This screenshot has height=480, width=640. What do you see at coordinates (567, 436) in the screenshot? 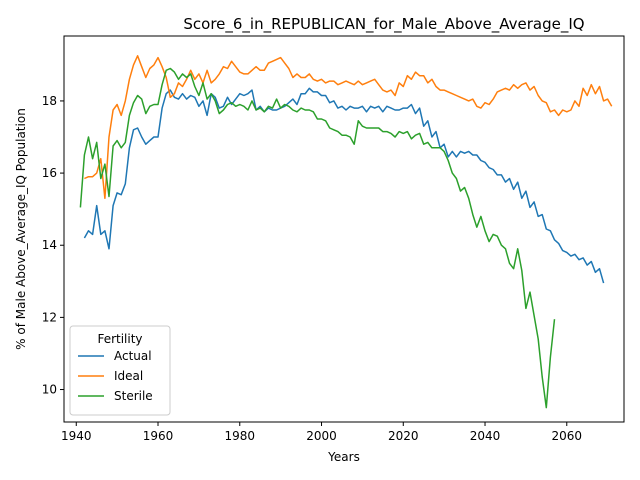
I see `x-tick-label: 2060` at bounding box center [567, 436].